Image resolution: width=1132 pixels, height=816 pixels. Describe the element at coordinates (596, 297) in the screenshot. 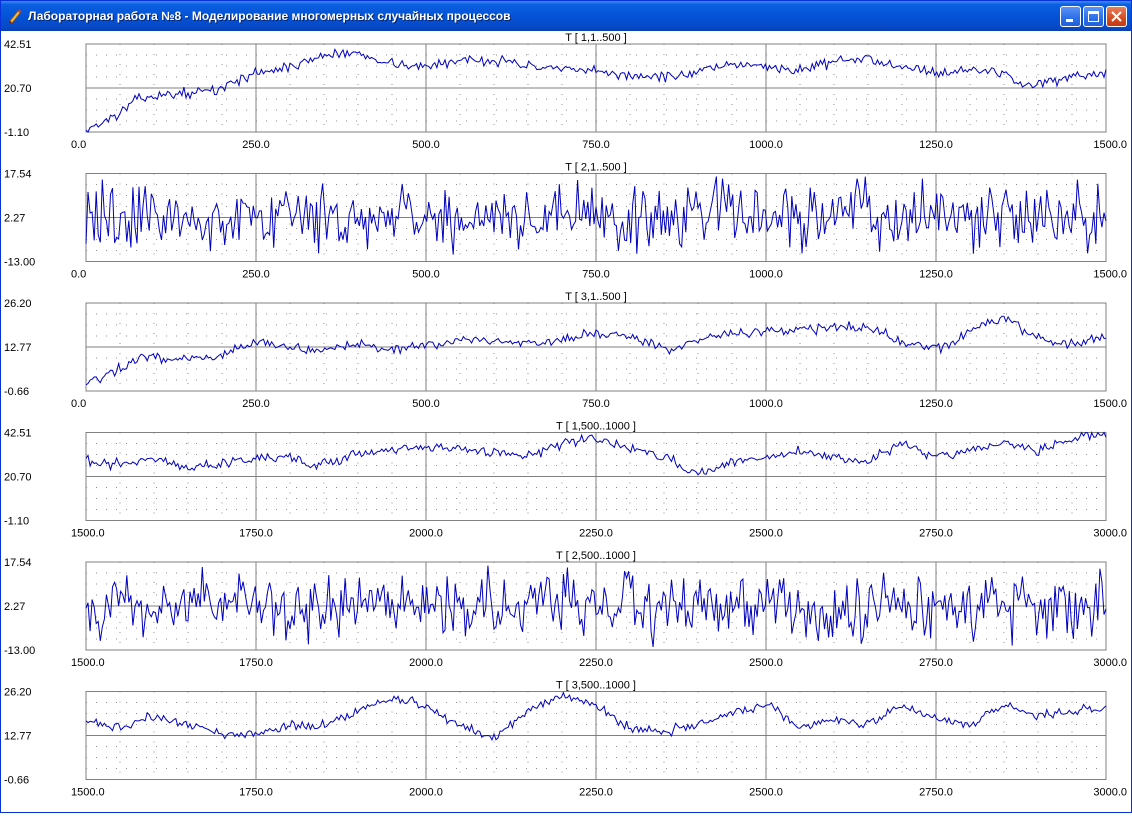

I see `chart-title: T [ 3,1..500 ]` at that location.